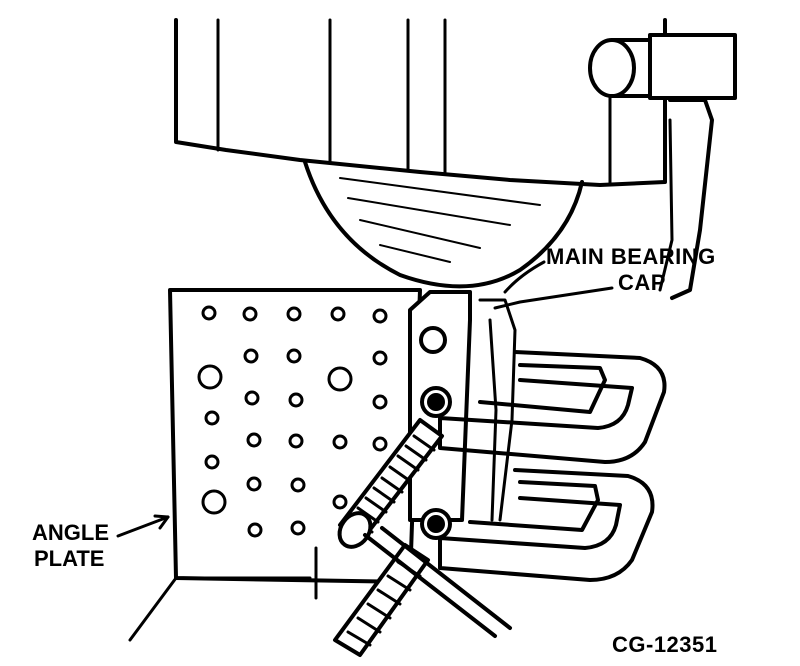  What do you see at coordinates (70, 532) in the screenshot?
I see `angle-plate-label-line1: ANGLE` at bounding box center [70, 532].